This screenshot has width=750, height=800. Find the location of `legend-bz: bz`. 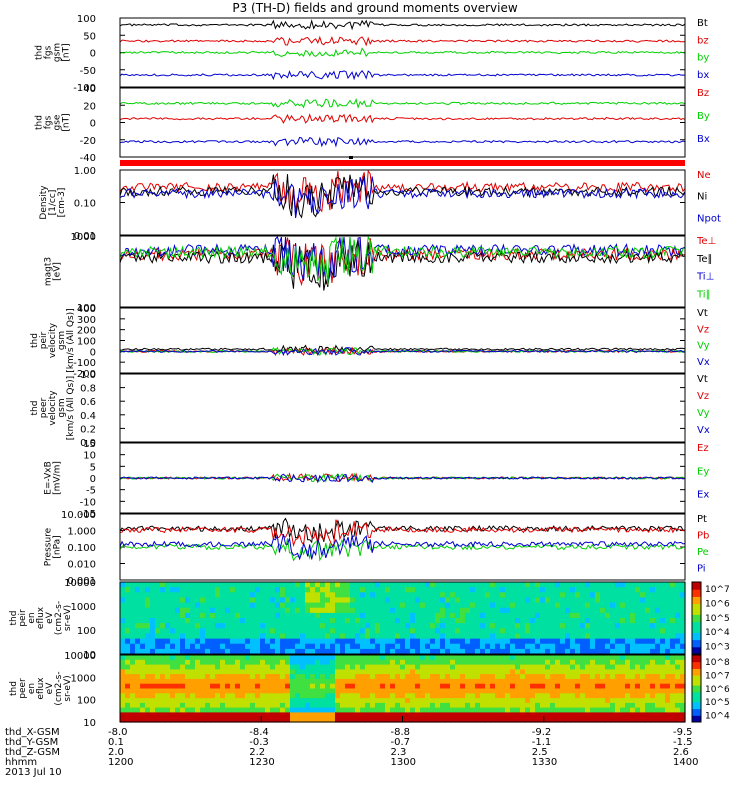

legend-bz: bz is located at coordinates (703, 40).